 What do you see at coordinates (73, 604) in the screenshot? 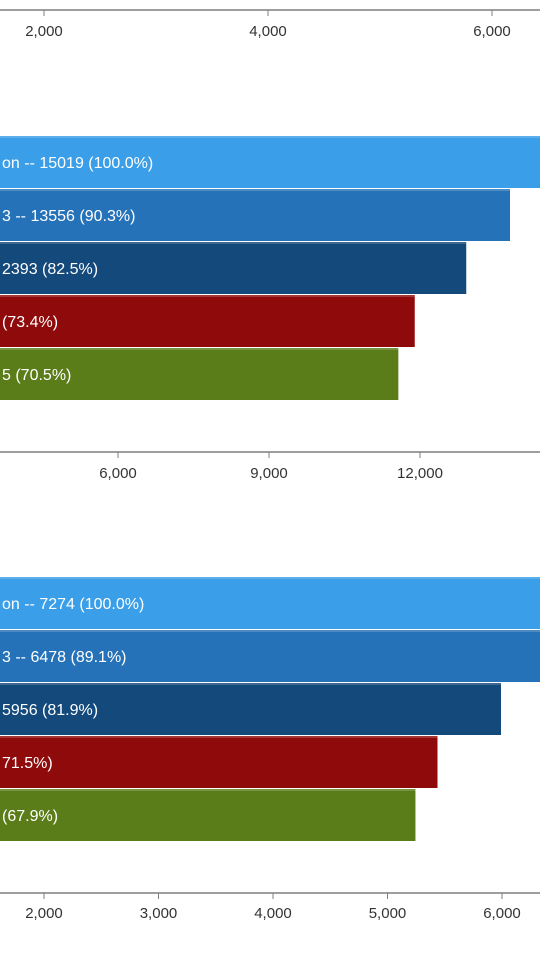
I see `bar-label: on -- 7274 (100.0%)` at bounding box center [73, 604].